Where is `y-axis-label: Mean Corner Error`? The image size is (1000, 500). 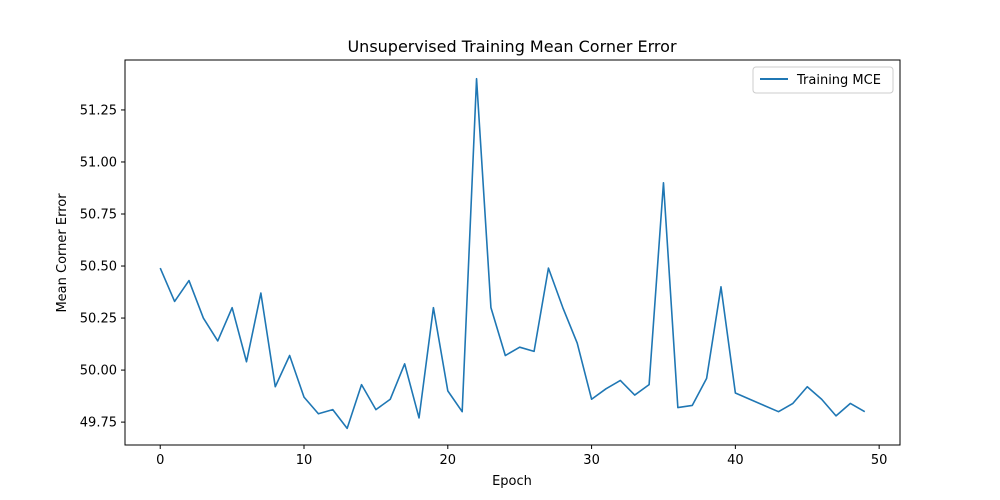 y-axis-label: Mean Corner Error is located at coordinates (62, 253).